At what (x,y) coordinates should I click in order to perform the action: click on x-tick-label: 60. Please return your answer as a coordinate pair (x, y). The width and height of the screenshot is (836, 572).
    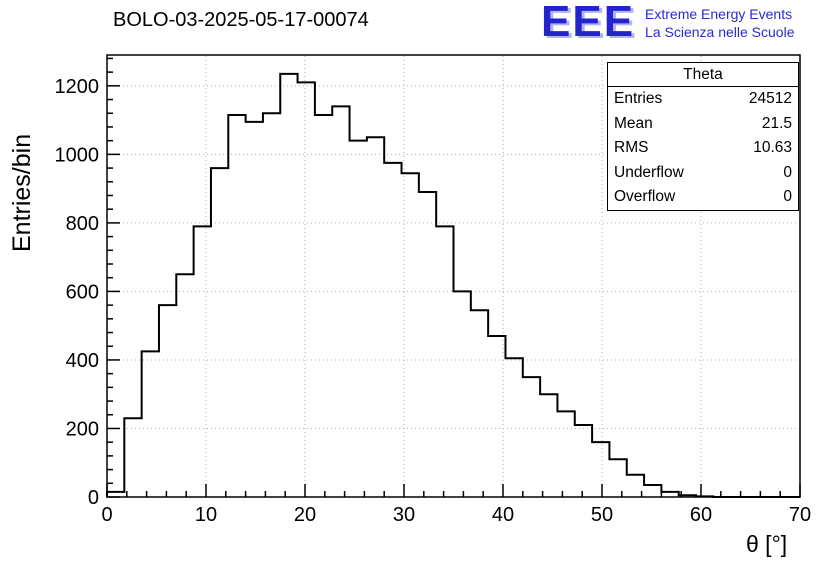
    Looking at the image, I should click on (701, 515).